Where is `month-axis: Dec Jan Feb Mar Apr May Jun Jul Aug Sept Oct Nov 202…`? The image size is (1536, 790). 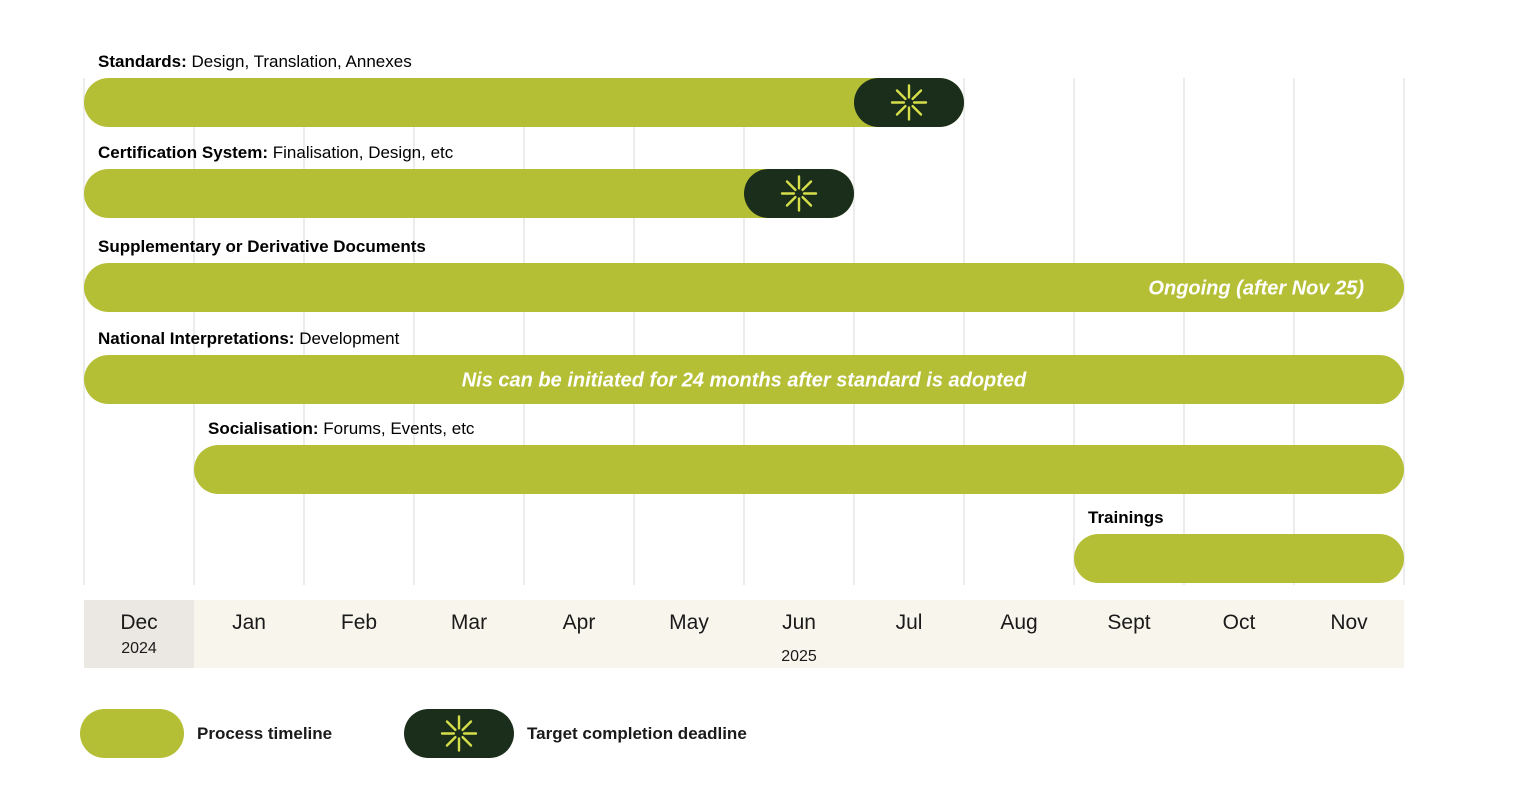 month-axis: Dec Jan Feb Mar Apr May Jun Jul Aug Sept Oct Nov 202… is located at coordinates (744, 634).